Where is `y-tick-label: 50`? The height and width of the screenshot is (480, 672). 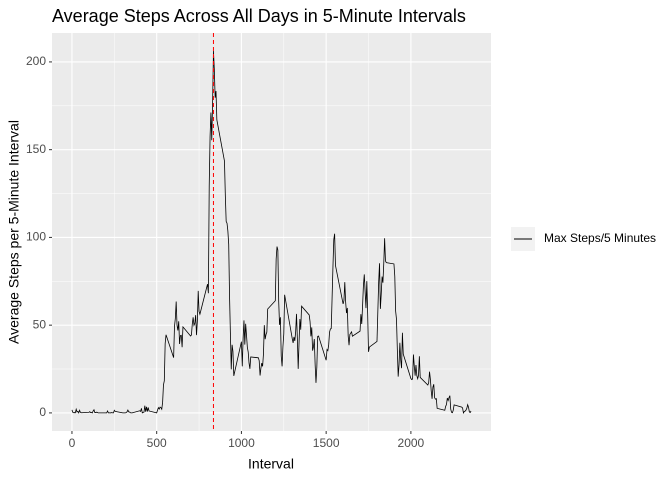 y-tick-label: 50 is located at coordinates (40, 324).